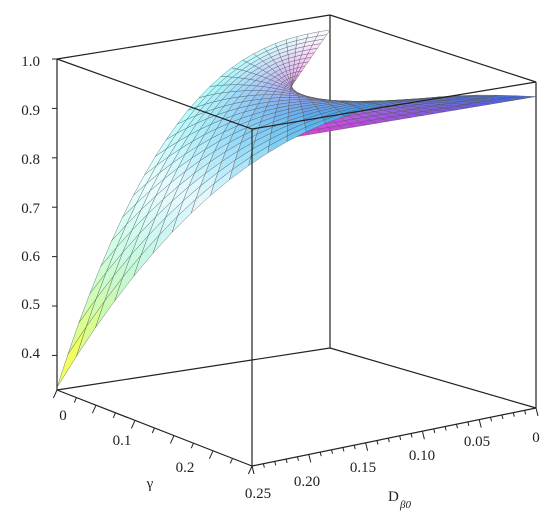 The image size is (550, 526). I want to click on z-tick-label: 0.5, so click(30, 305).